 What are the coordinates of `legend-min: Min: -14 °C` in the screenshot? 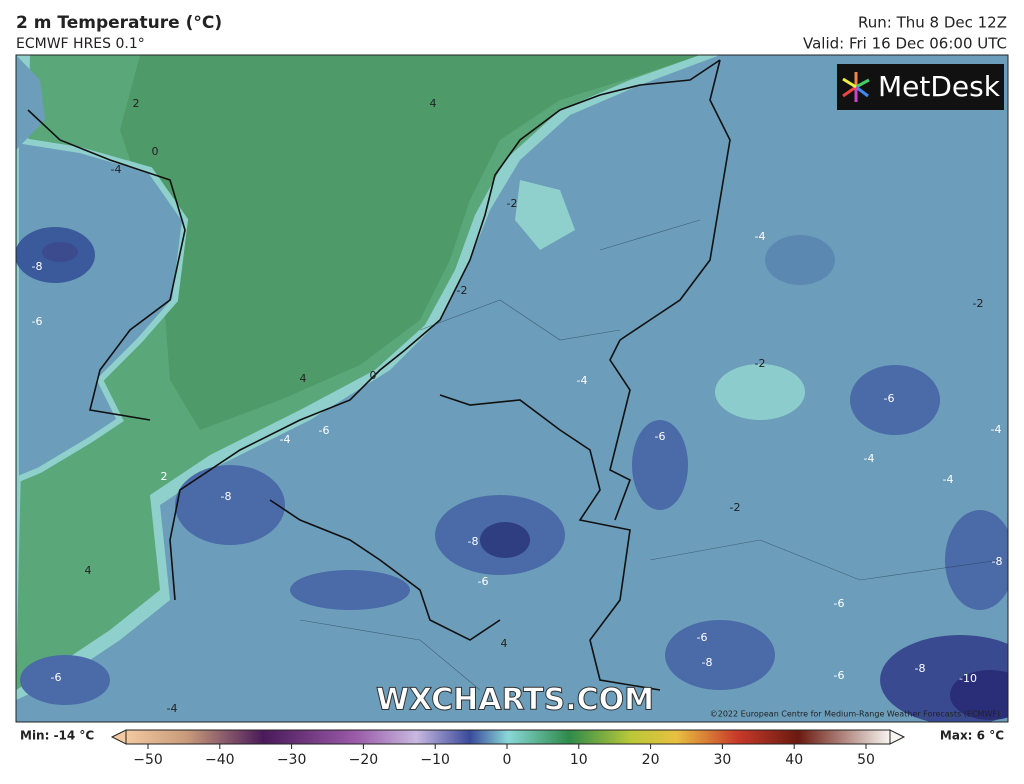 It's located at (57, 736).